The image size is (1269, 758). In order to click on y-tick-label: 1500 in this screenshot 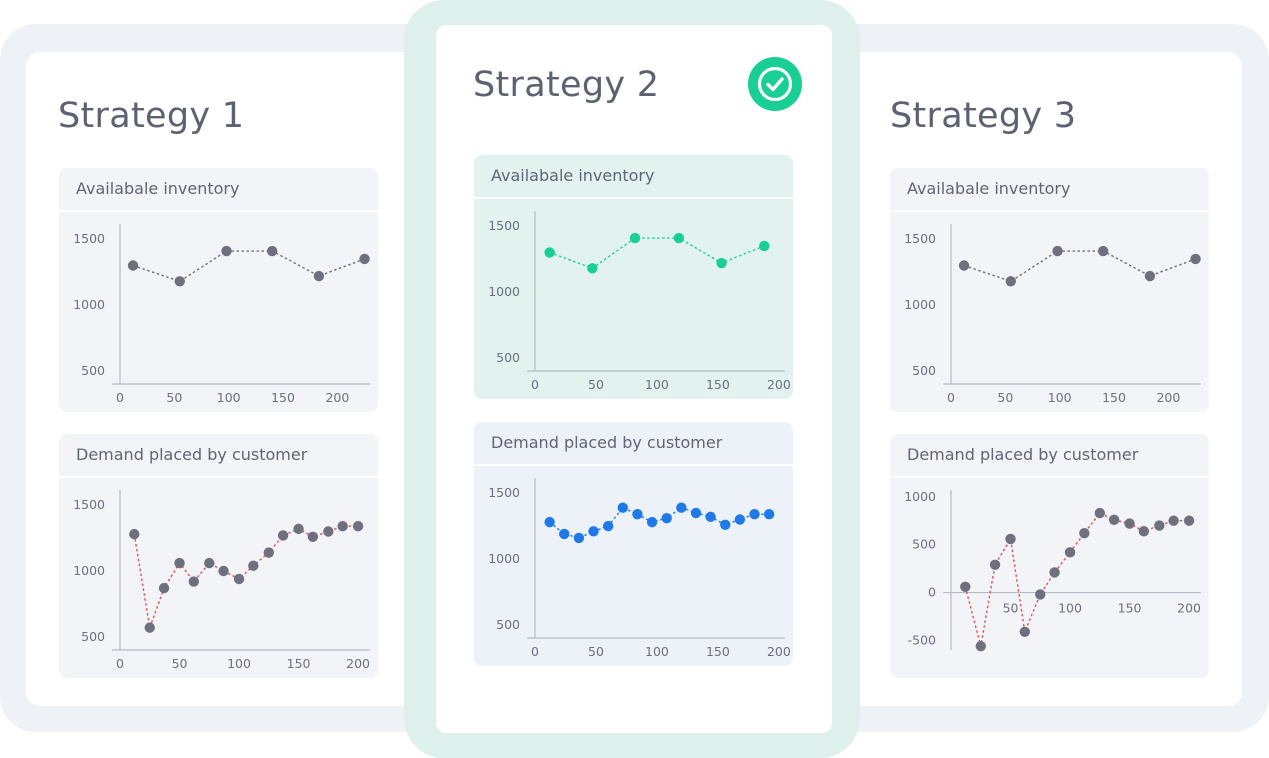, I will do `click(89, 504)`.